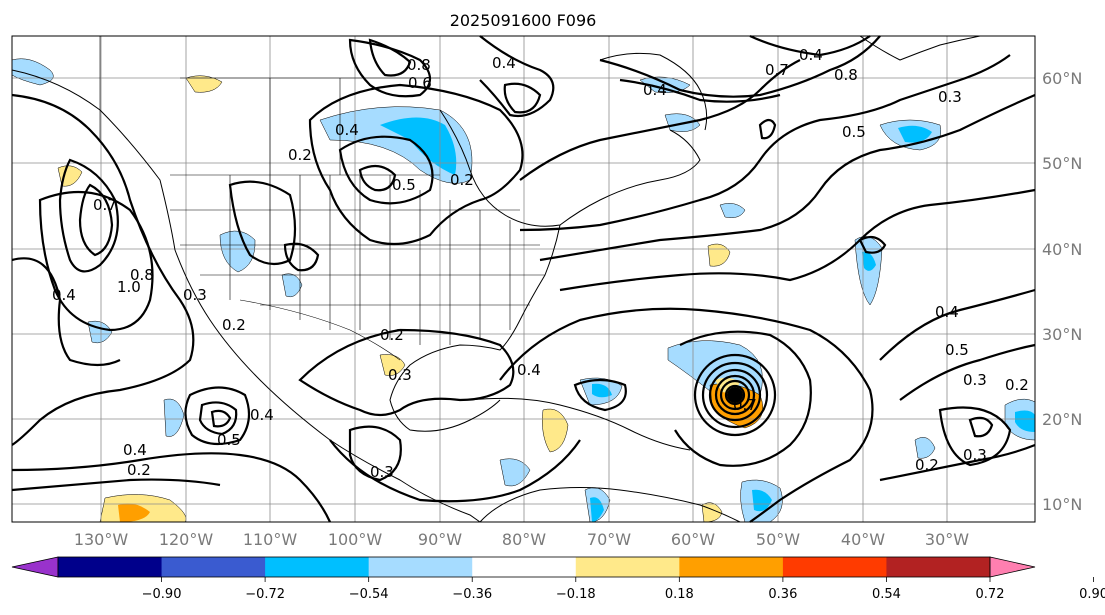  Describe the element at coordinates (265, 594) in the screenshot. I see `colorbar-tick-label: −0.72` at that location.